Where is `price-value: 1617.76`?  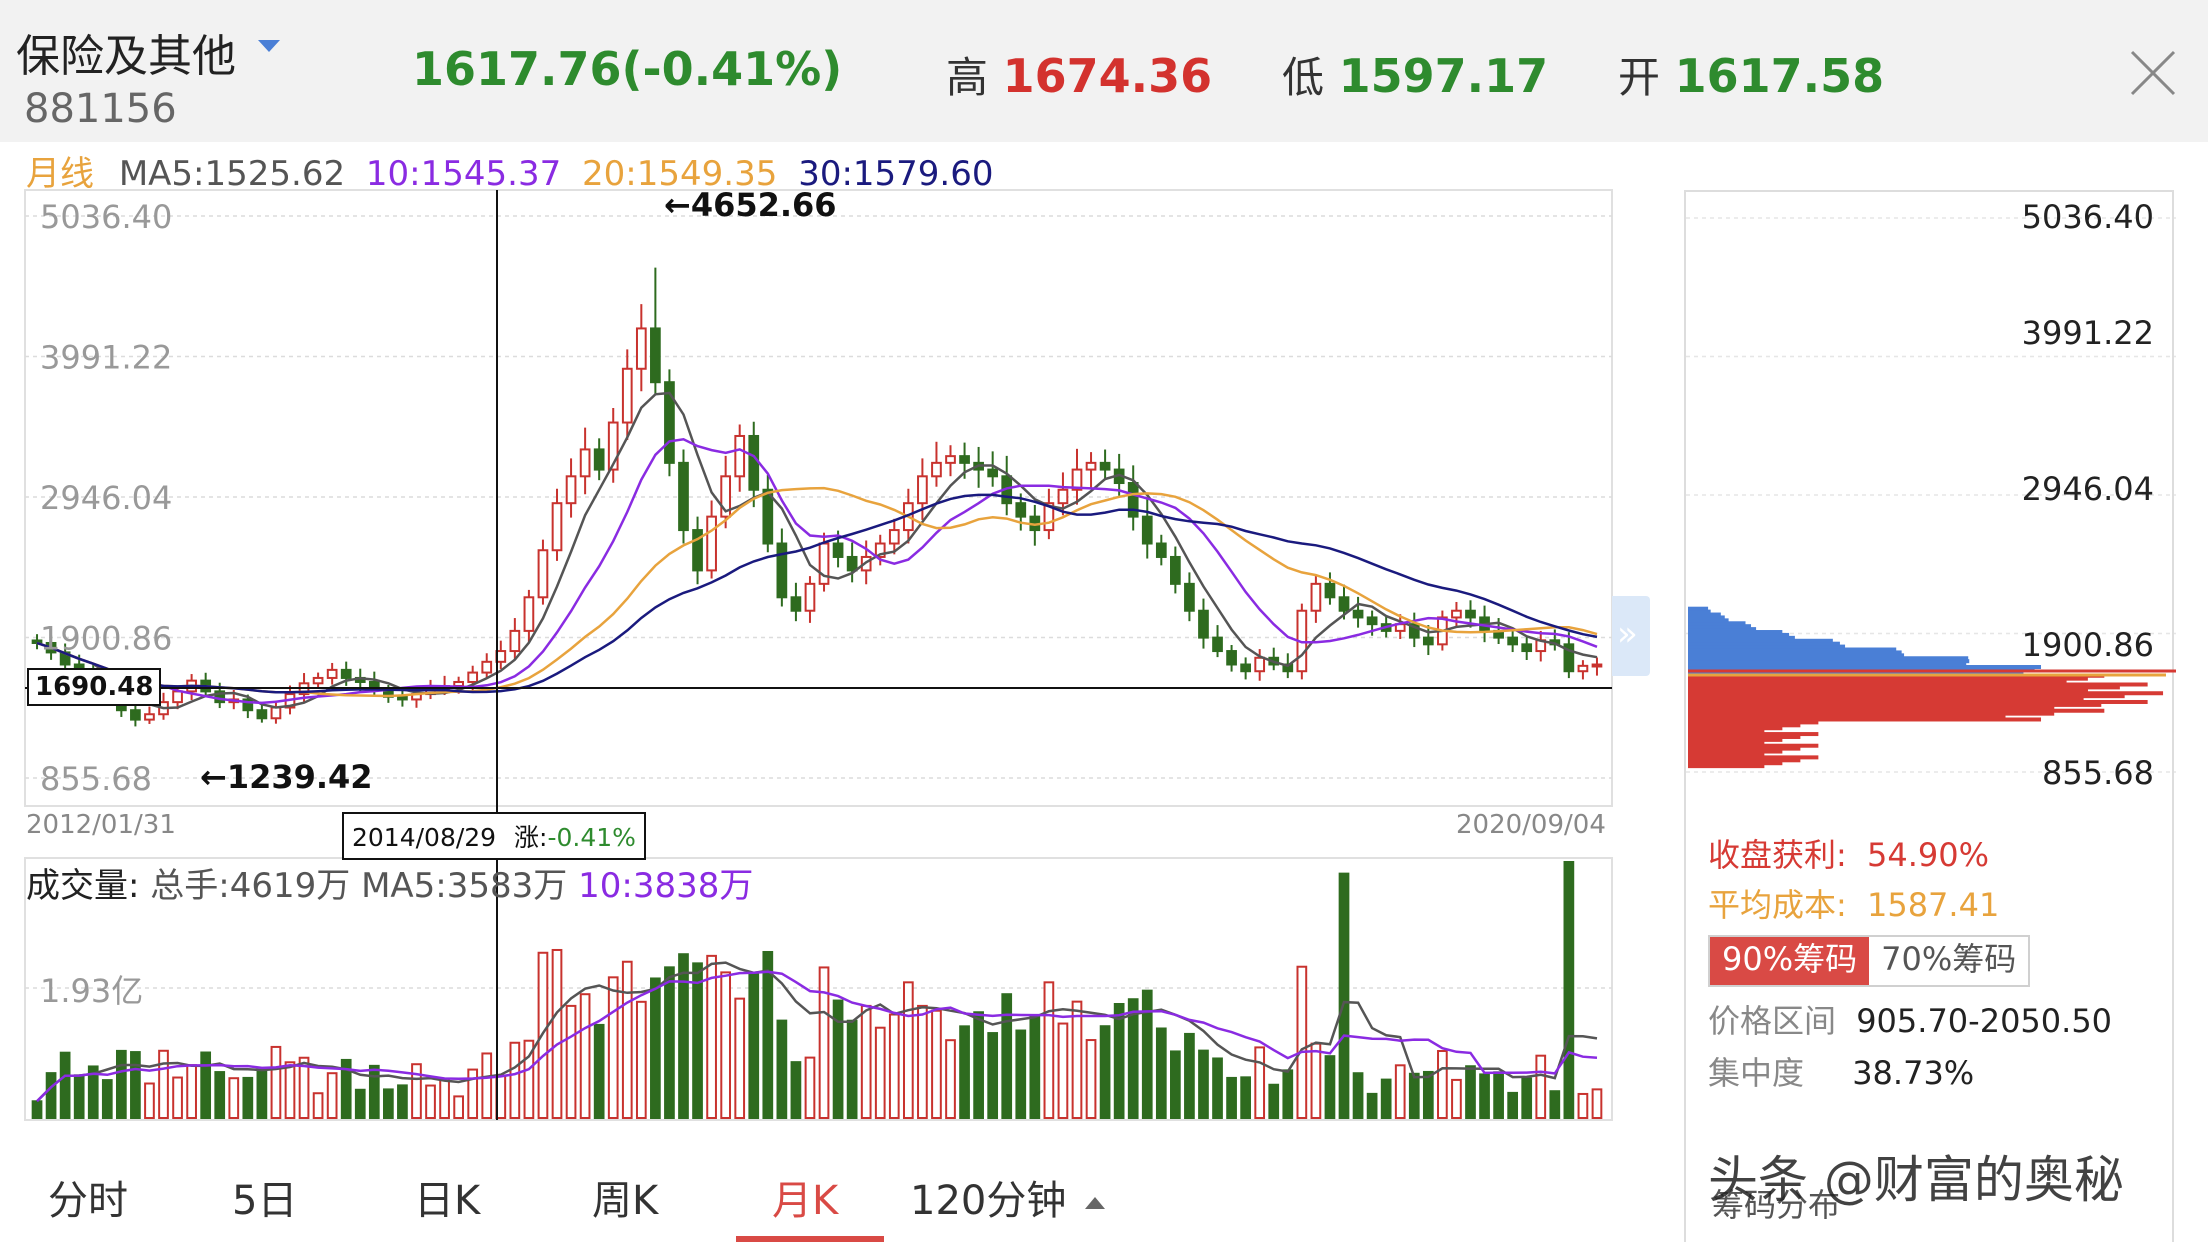
price-value: 1617.76 is located at coordinates (517, 69).